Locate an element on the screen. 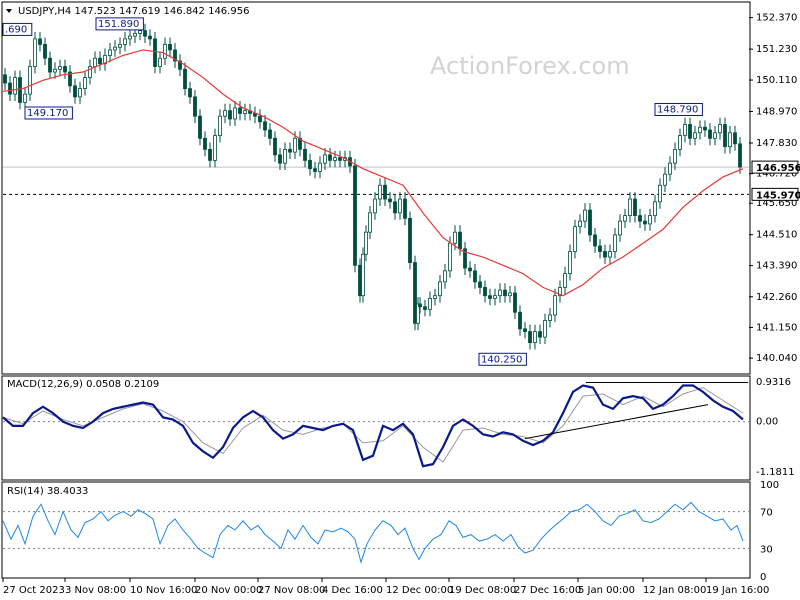  time-tick-label: 27 Dec 16:00 is located at coordinates (547, 590).